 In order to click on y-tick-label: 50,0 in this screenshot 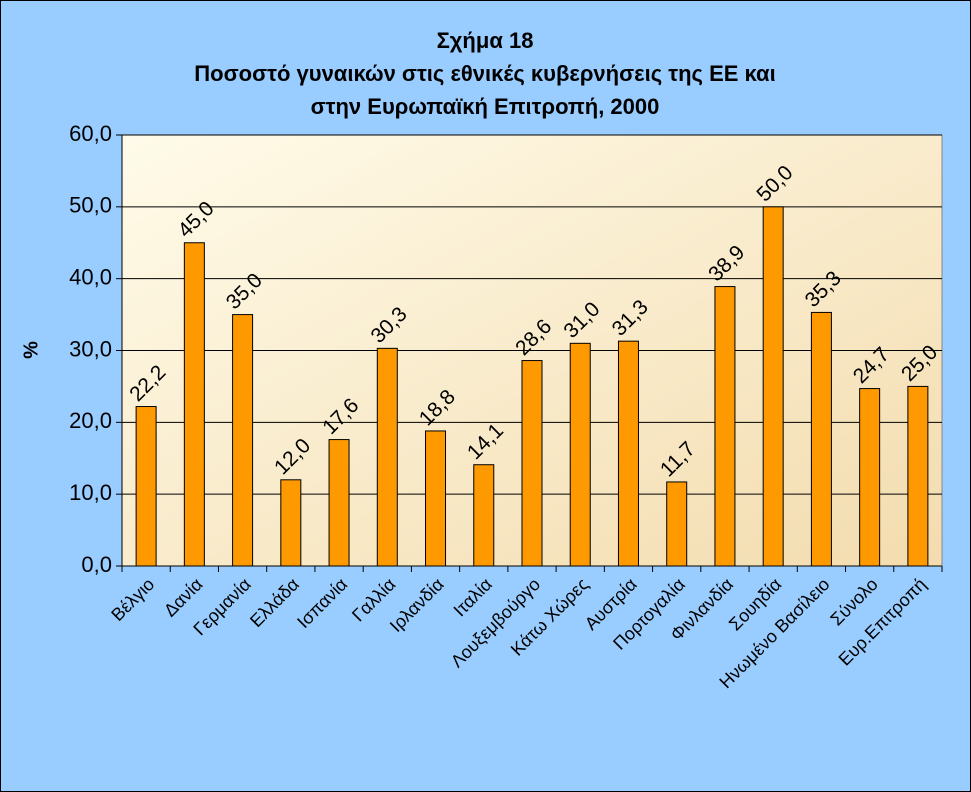, I will do `click(90, 205)`.